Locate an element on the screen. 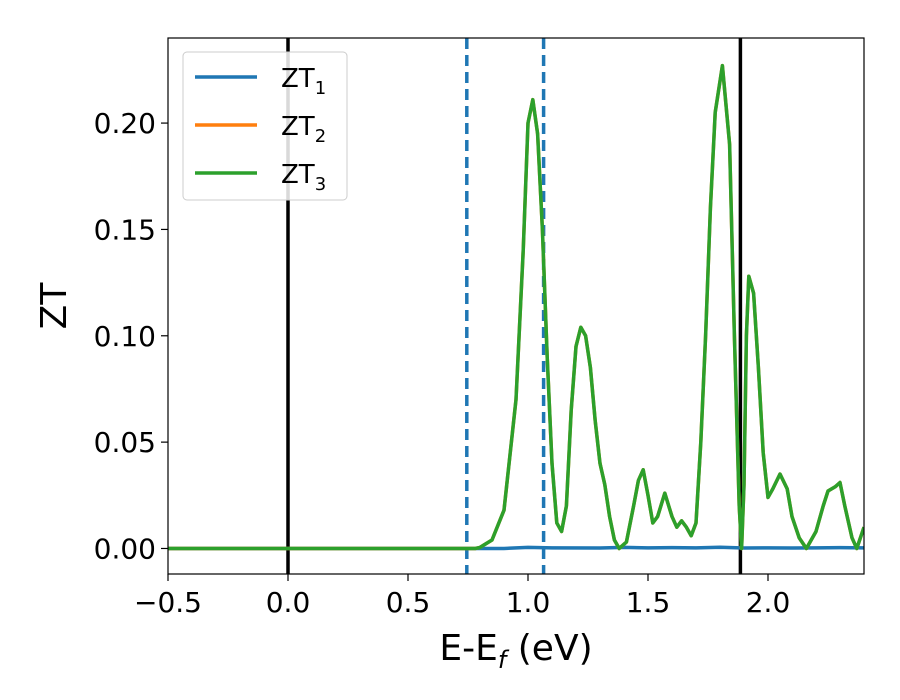 Image resolution: width=900 pixels, height=700 pixels. legend: ZT1 ZT2 ZT3 is located at coordinates (265, 126).